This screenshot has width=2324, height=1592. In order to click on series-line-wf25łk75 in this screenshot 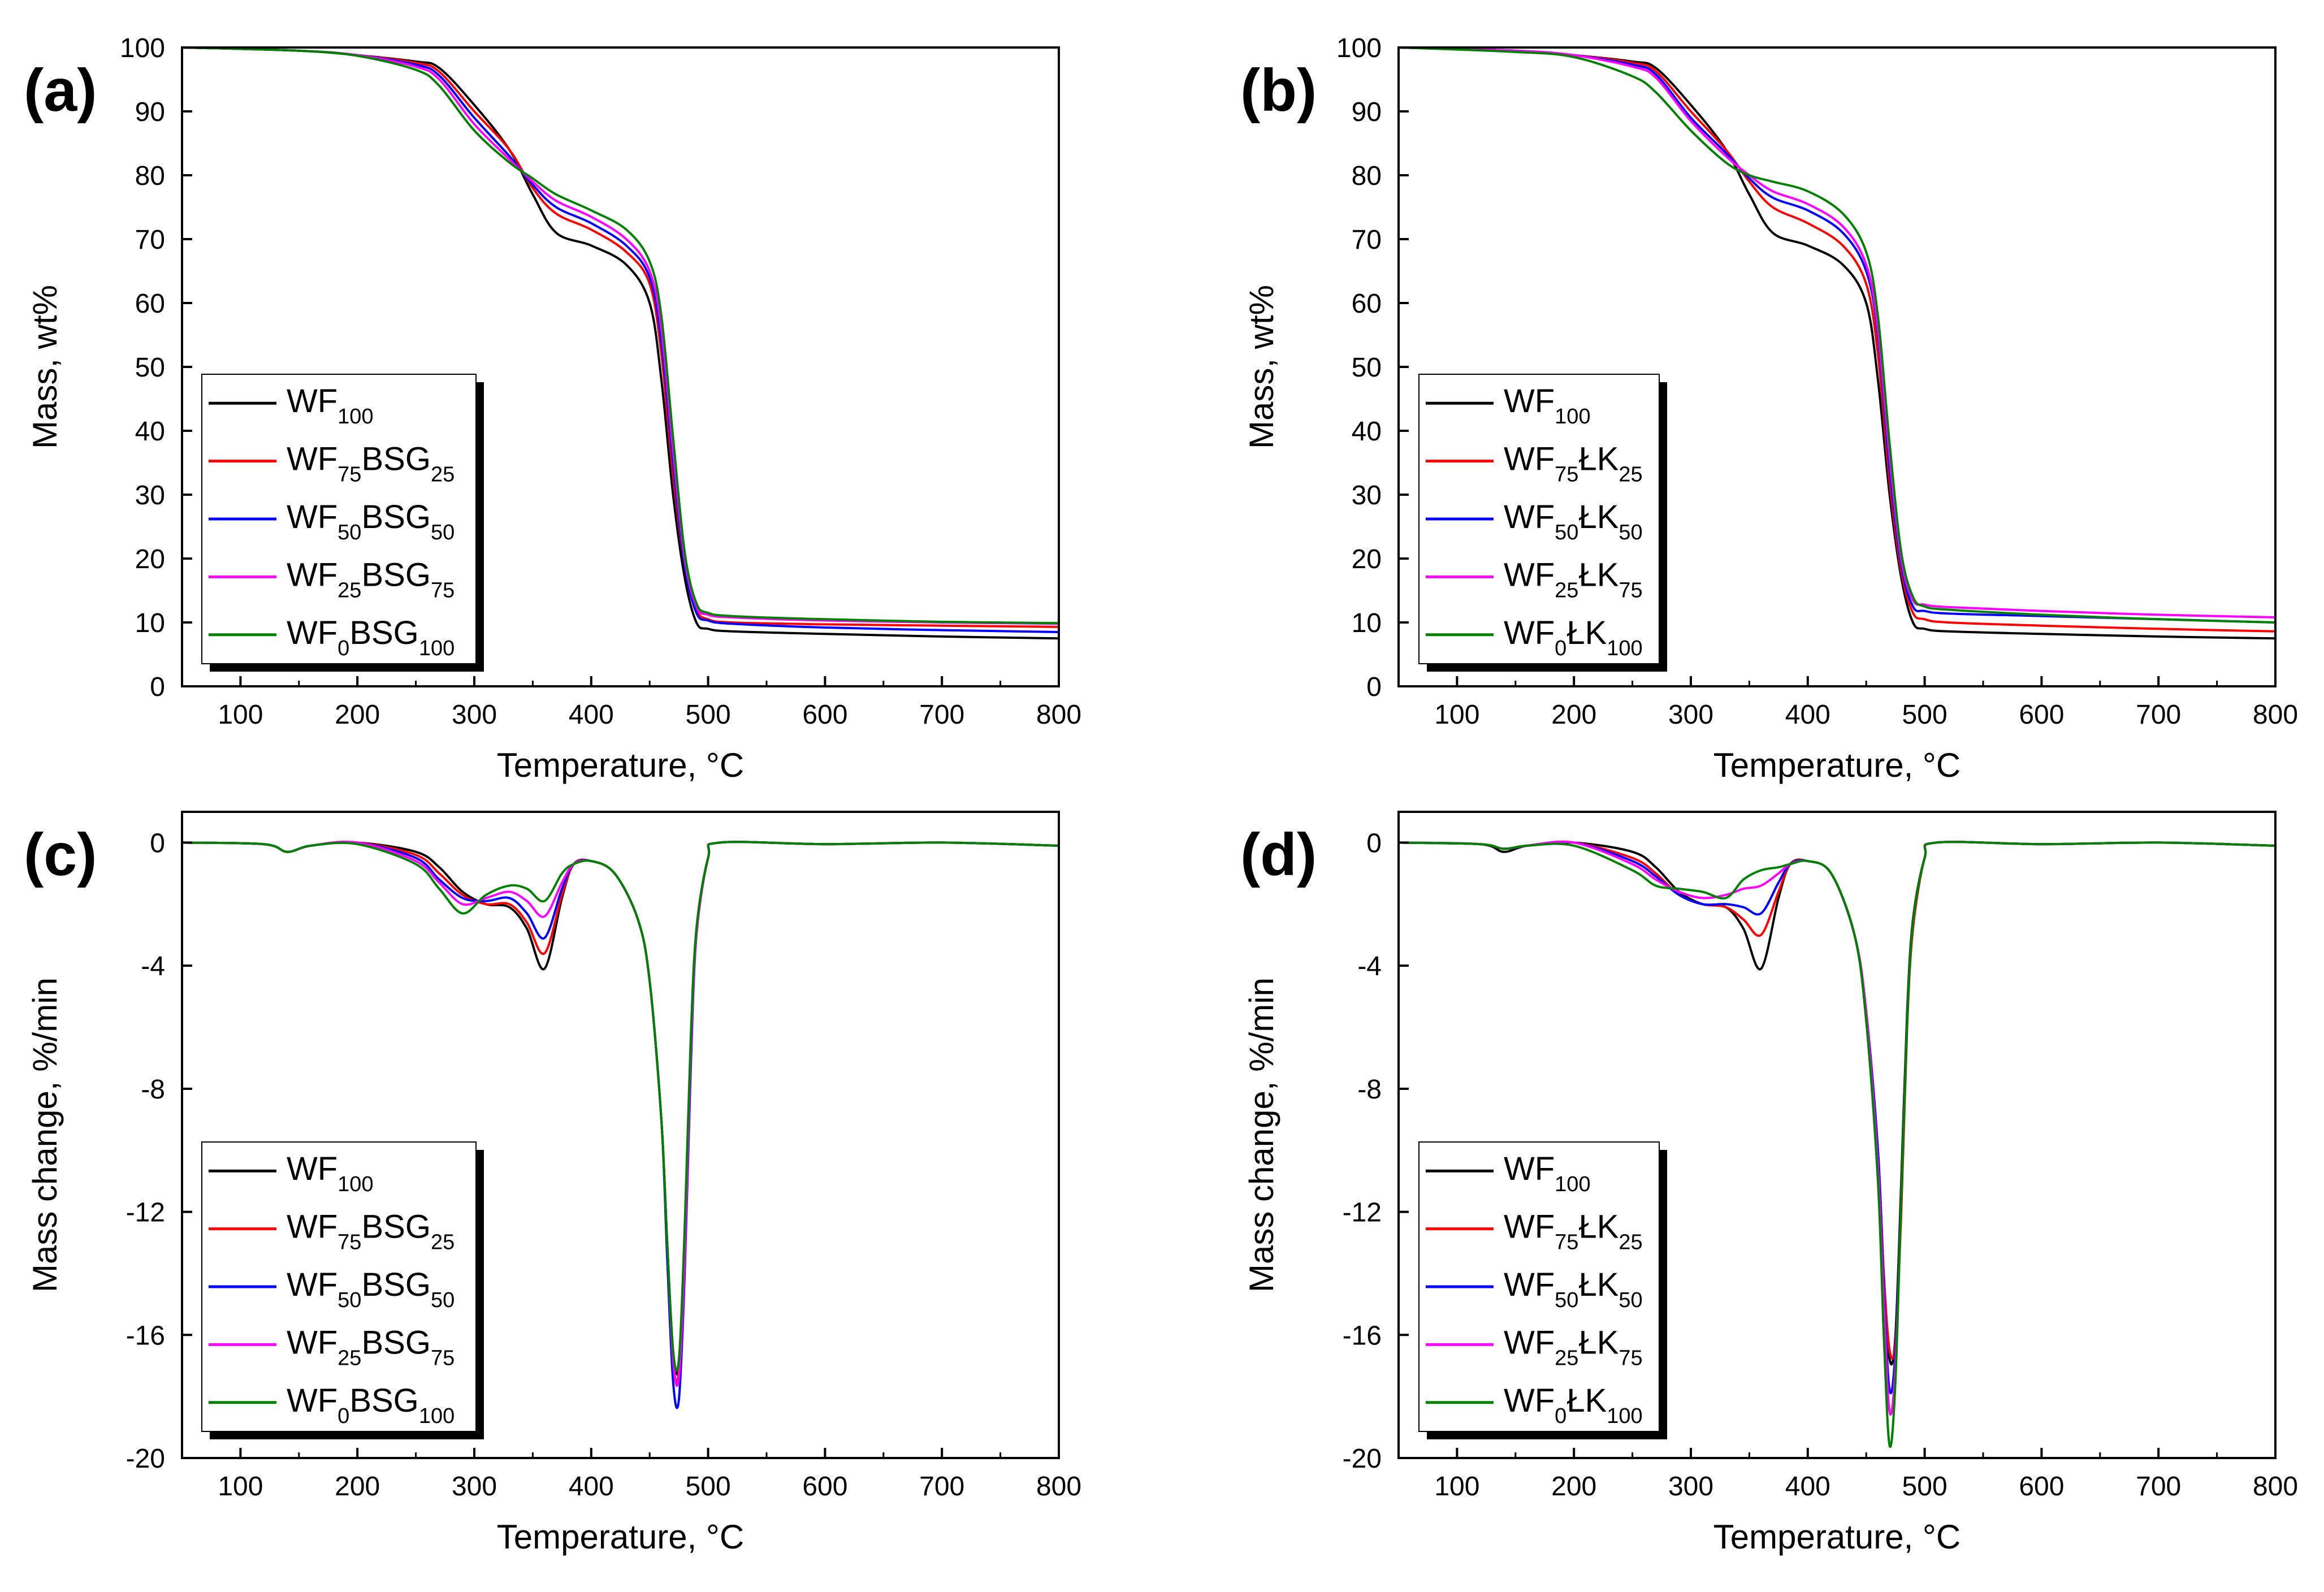, I will do `click(1837, 332)`.